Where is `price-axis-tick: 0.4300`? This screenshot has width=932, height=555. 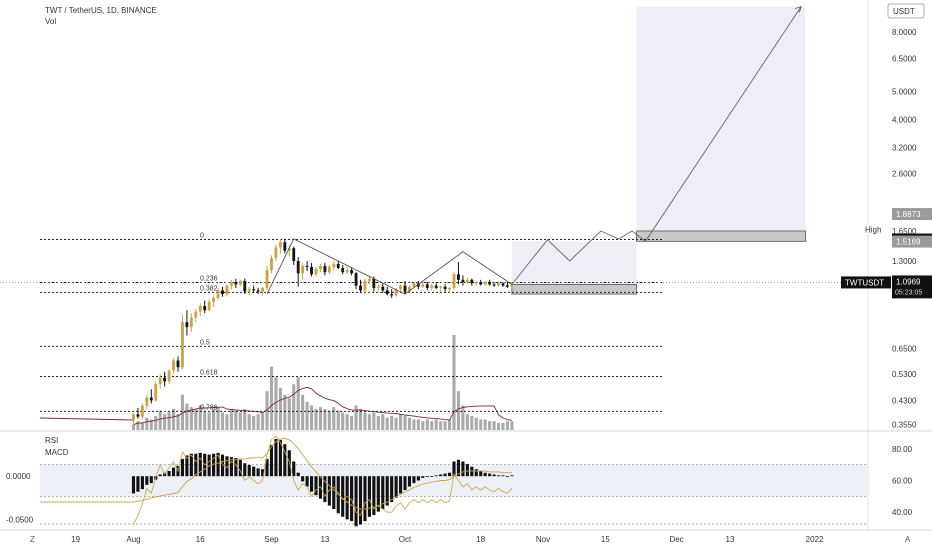 price-axis-tick: 0.4300 is located at coordinates (904, 400).